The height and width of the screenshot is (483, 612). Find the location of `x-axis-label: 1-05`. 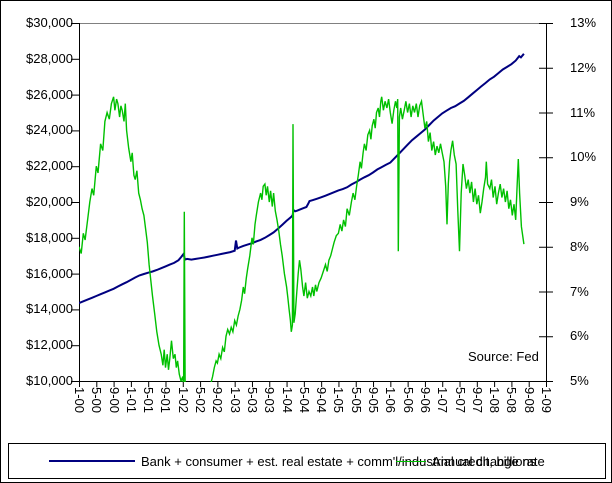

x-axis-label: 1-05 is located at coordinates (339, 400).